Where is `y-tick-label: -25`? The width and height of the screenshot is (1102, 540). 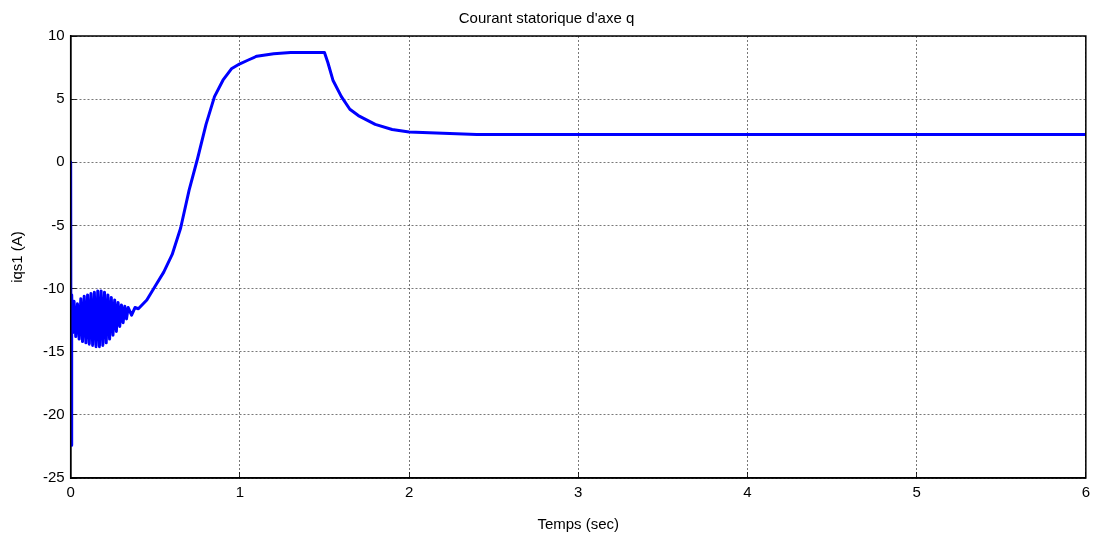 y-tick-label: -25 is located at coordinates (53, 477).